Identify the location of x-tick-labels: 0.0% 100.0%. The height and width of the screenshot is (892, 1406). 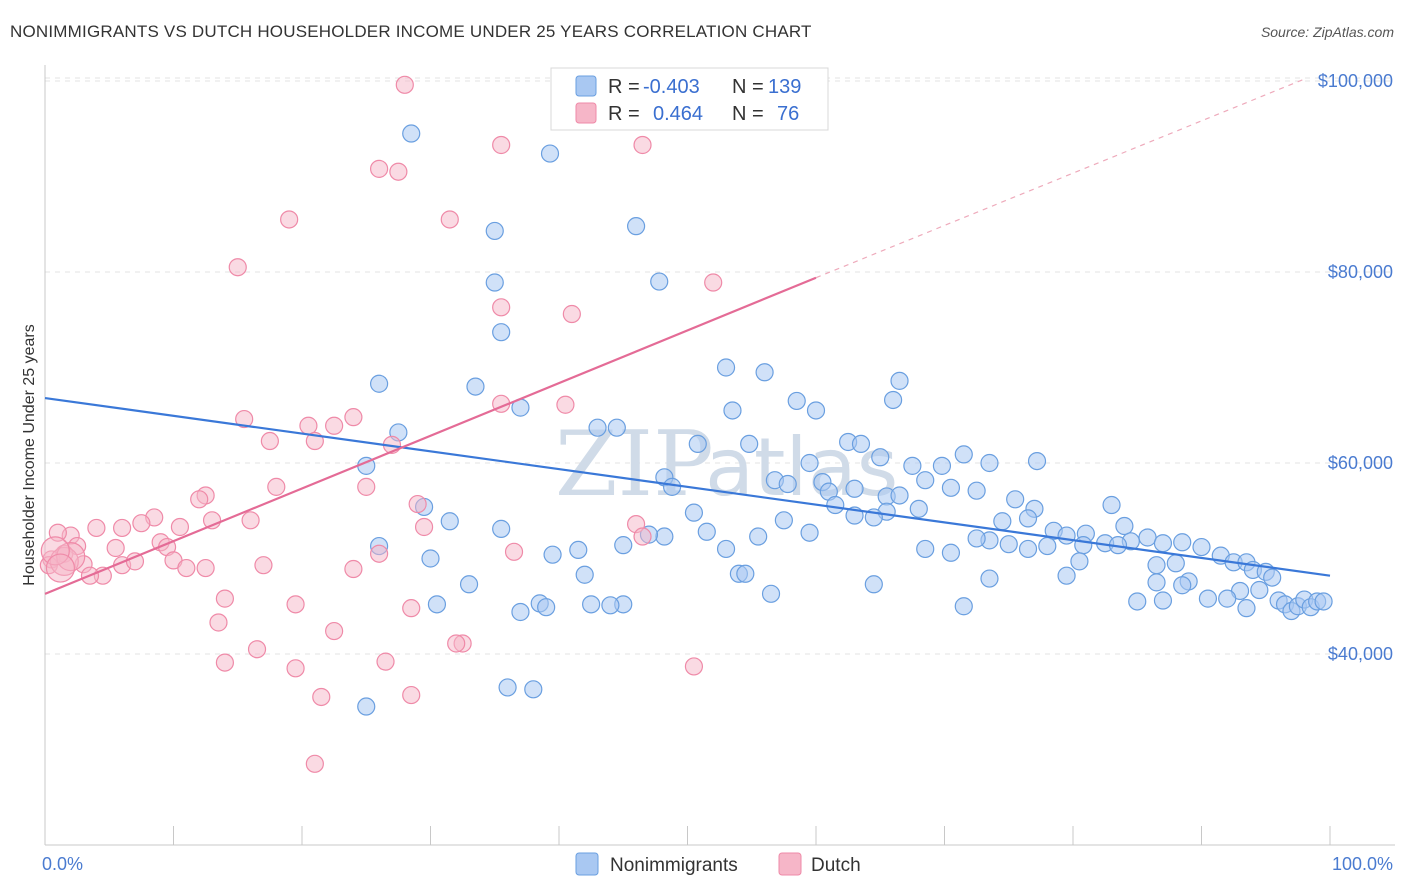
(717, 864).